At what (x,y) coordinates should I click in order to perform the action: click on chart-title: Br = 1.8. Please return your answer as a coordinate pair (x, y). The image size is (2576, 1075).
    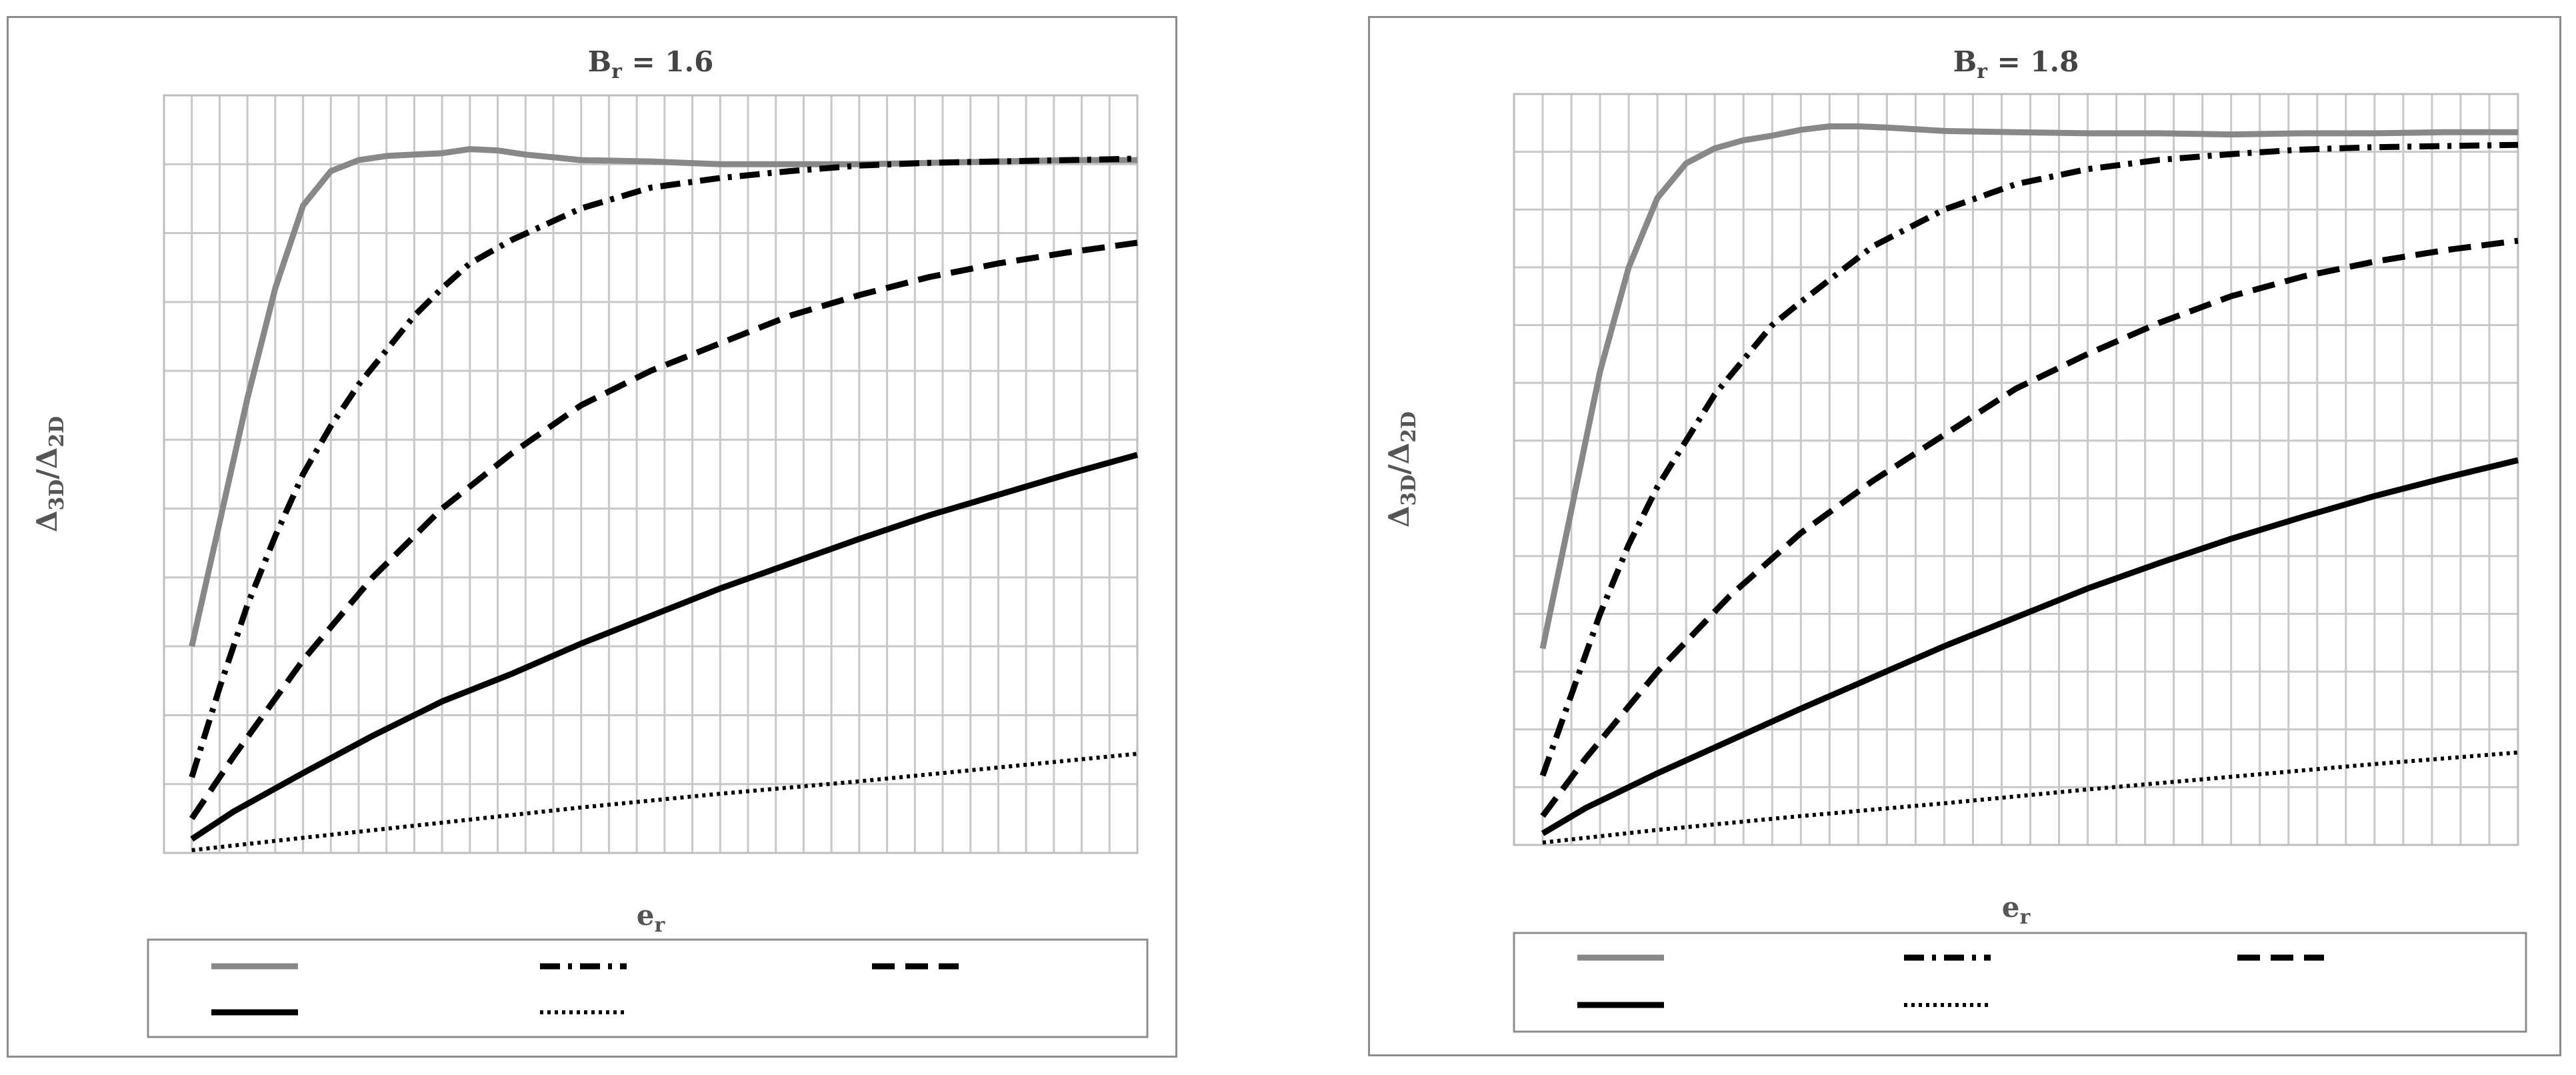
    Looking at the image, I should click on (2016, 64).